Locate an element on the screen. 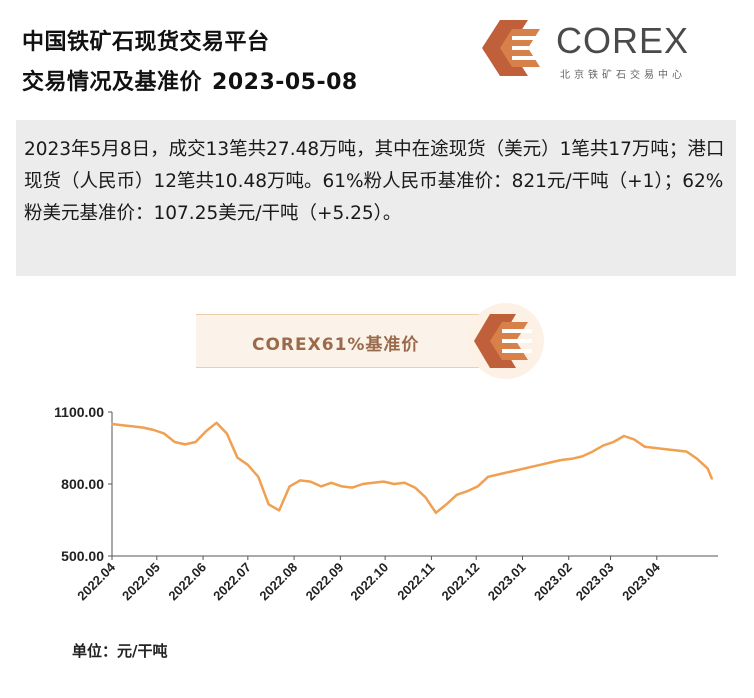 The width and height of the screenshot is (754, 698). y-tick-label: 1100.00 is located at coordinates (79, 412).